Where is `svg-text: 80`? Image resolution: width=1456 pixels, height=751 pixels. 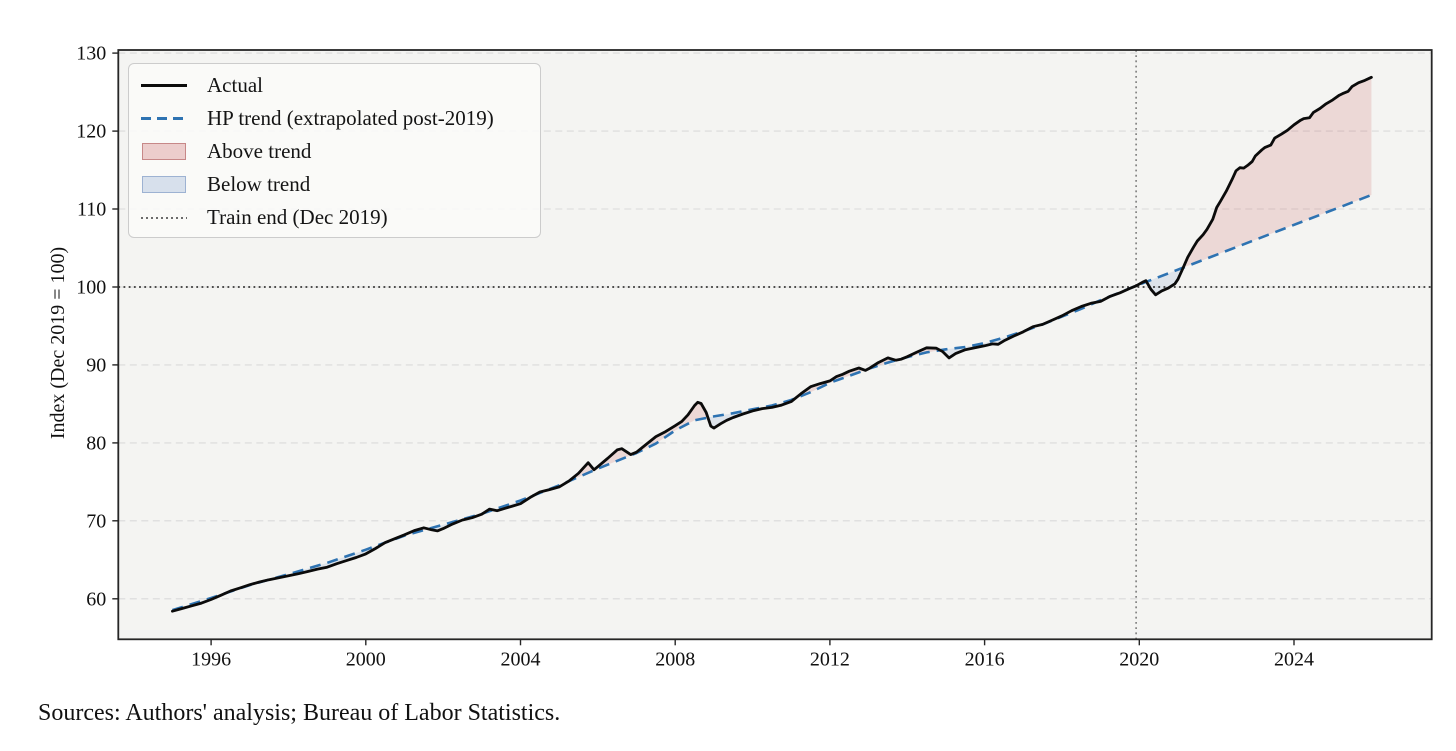
svg-text: 80 is located at coordinates (96, 443).